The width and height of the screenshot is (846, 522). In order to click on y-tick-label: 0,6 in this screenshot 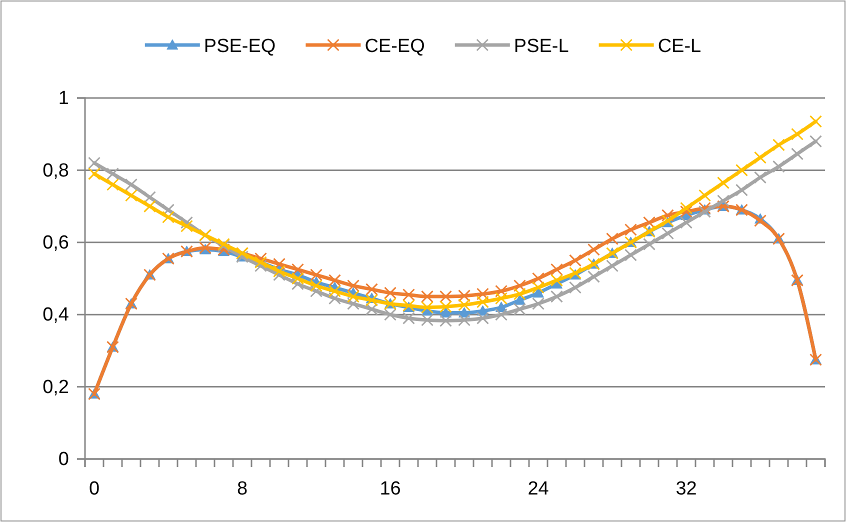, I will do `click(55, 243)`.